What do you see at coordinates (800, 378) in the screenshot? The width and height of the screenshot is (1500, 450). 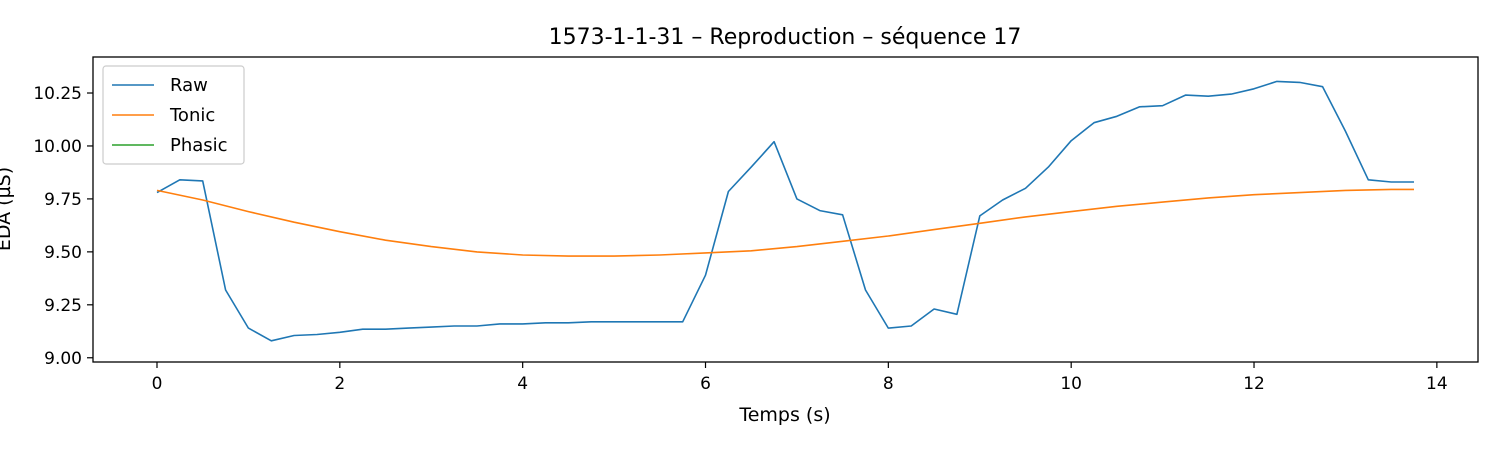 I see `x-ticks: 0 2 4 6 8 10 12 14` at bounding box center [800, 378].